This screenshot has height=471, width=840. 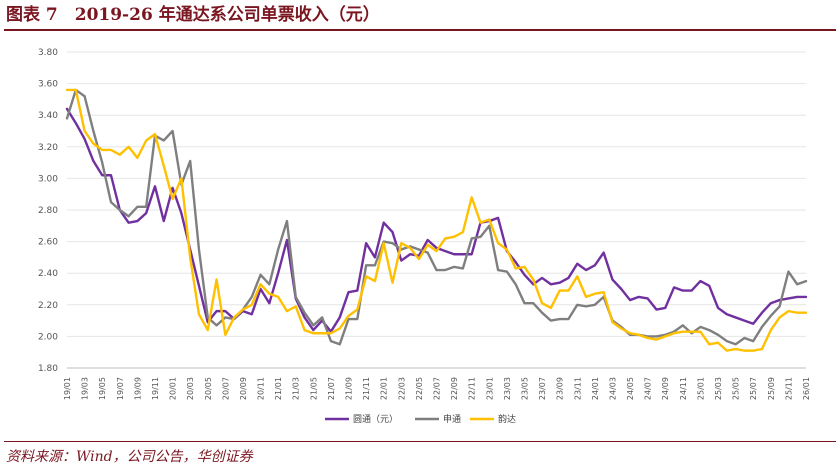 What do you see at coordinates (788, 388) in the screenshot?
I see `x-tick-label: 25/11` at bounding box center [788, 388].